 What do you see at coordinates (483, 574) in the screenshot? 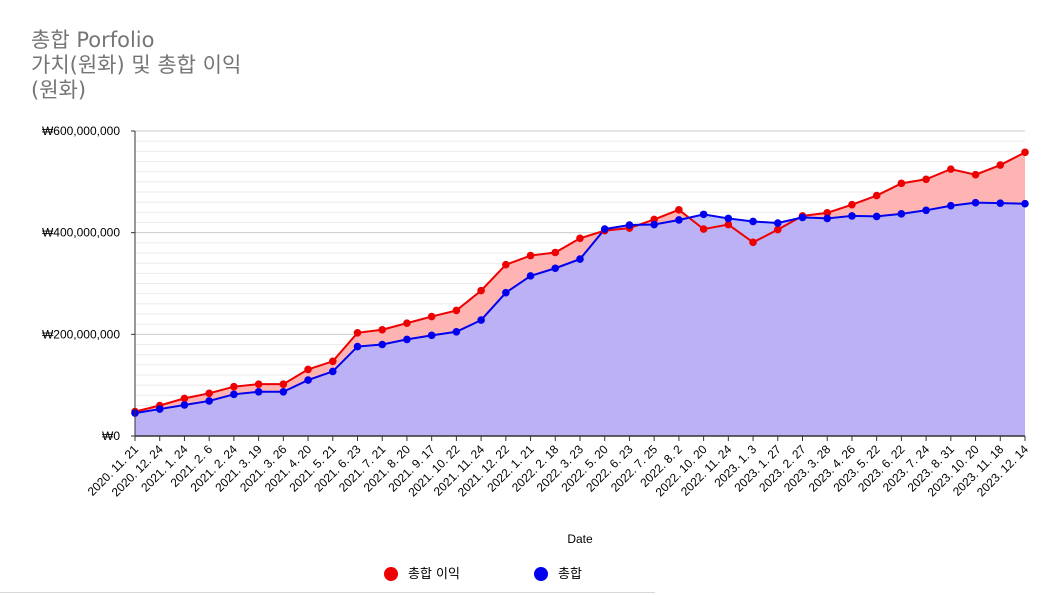
I see `legend: 총합 이익 총합` at bounding box center [483, 574].